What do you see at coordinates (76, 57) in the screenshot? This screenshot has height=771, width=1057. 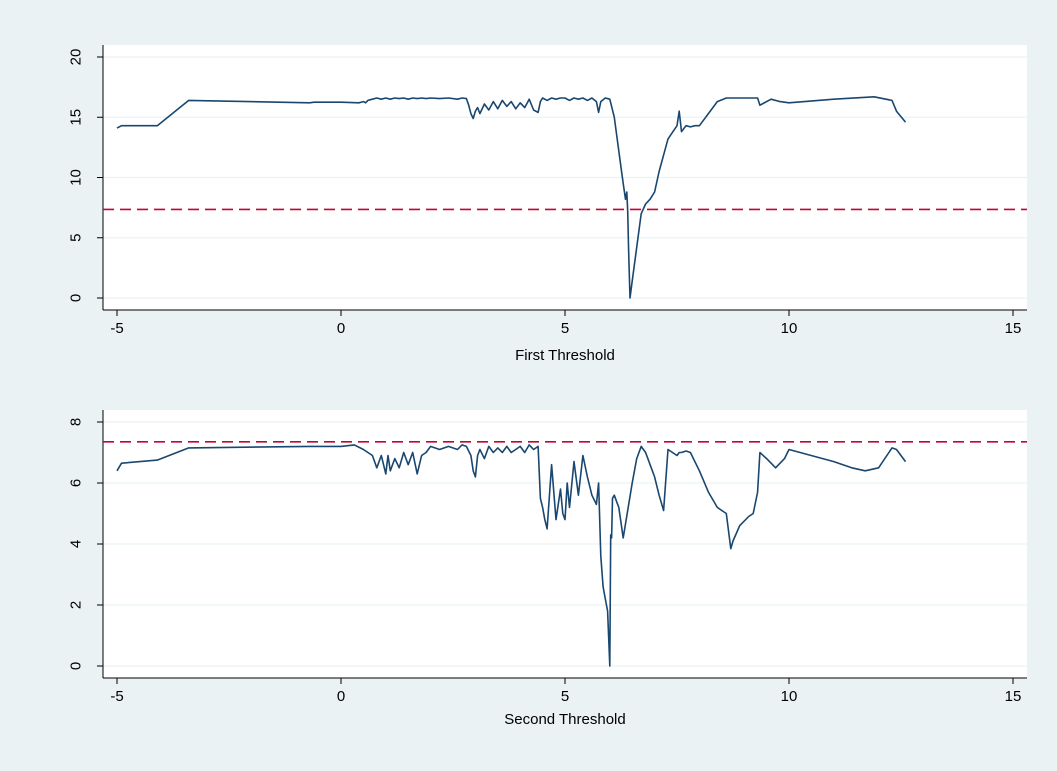 I see `y-tick-label: 20` at bounding box center [76, 57].